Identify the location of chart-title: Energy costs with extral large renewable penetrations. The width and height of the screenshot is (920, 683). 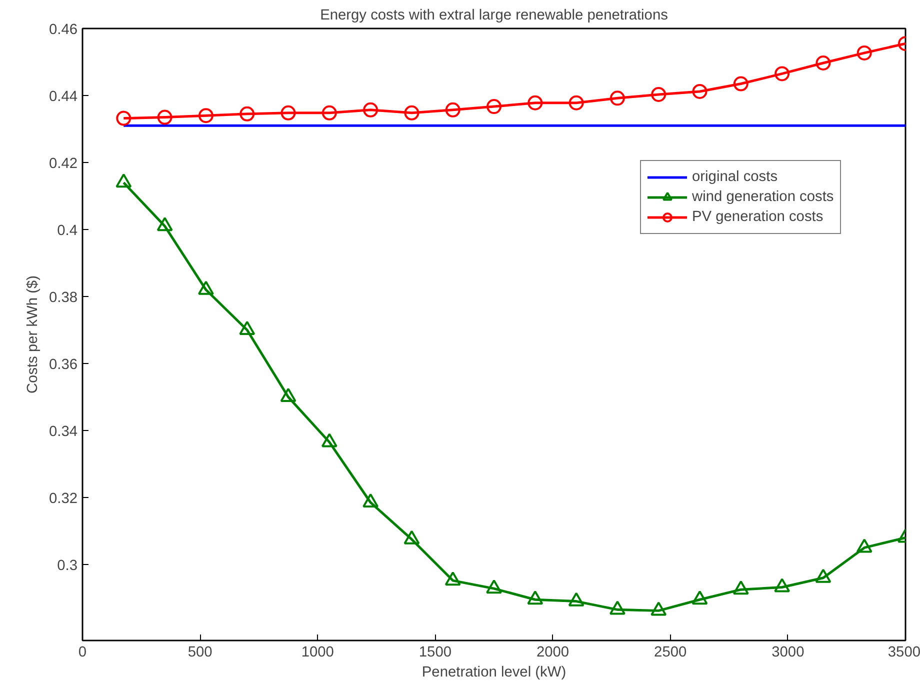
(494, 16).